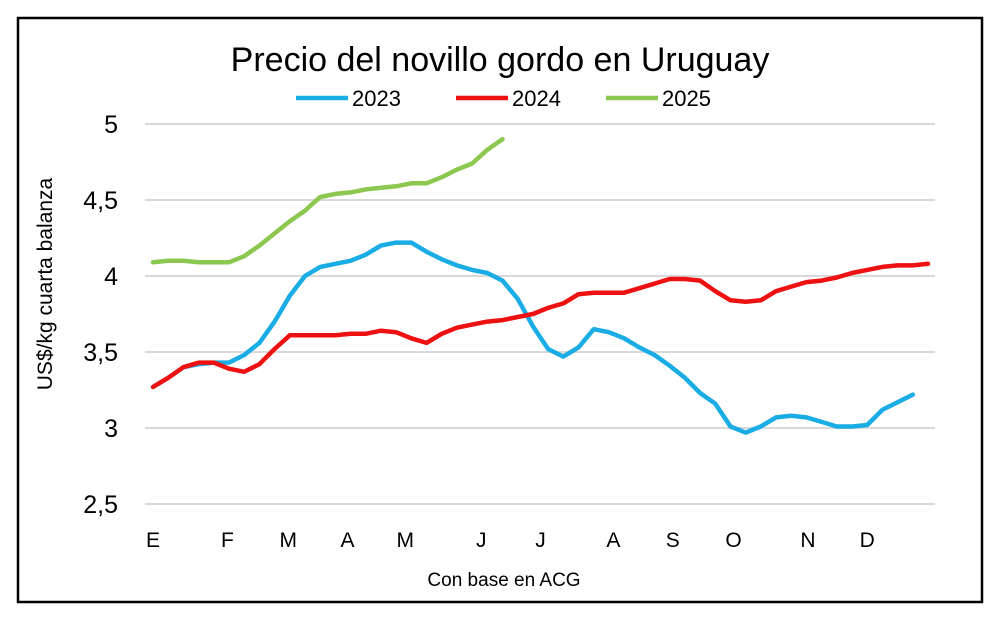 The width and height of the screenshot is (1000, 618). I want to click on legend-label: 2025, so click(686, 98).